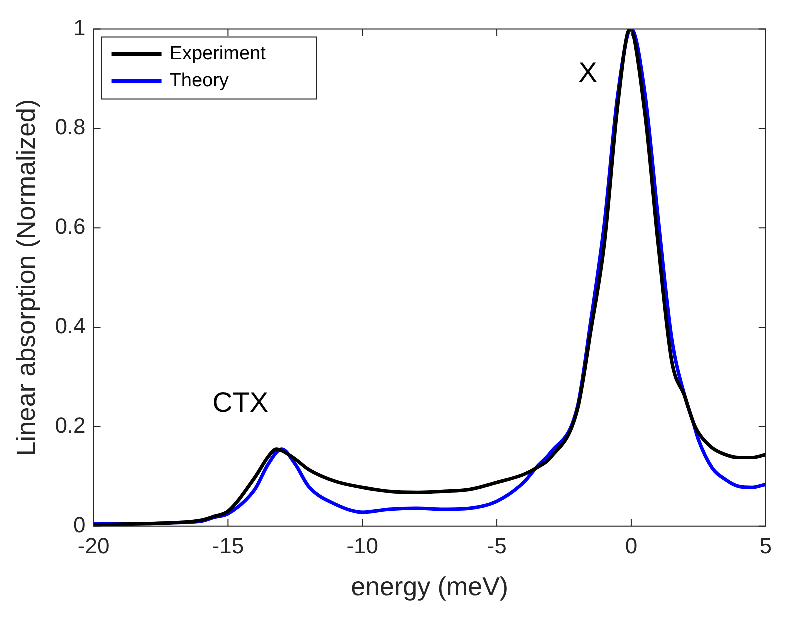 The height and width of the screenshot is (617, 788). What do you see at coordinates (362, 546) in the screenshot?
I see `x-tick-label: -10` at bounding box center [362, 546].